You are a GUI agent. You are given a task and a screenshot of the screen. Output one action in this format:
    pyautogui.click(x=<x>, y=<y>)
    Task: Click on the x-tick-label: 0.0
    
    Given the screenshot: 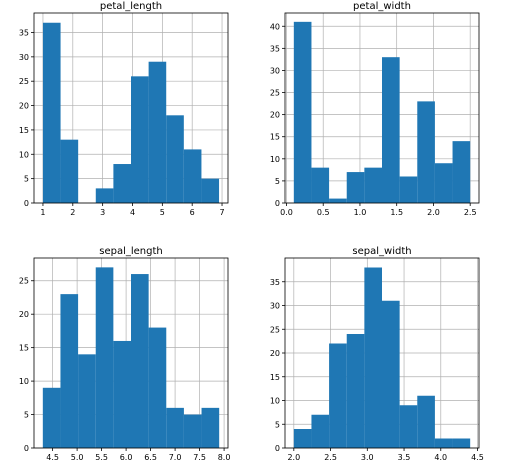 What is the action you would take?
    pyautogui.click(x=286, y=212)
    